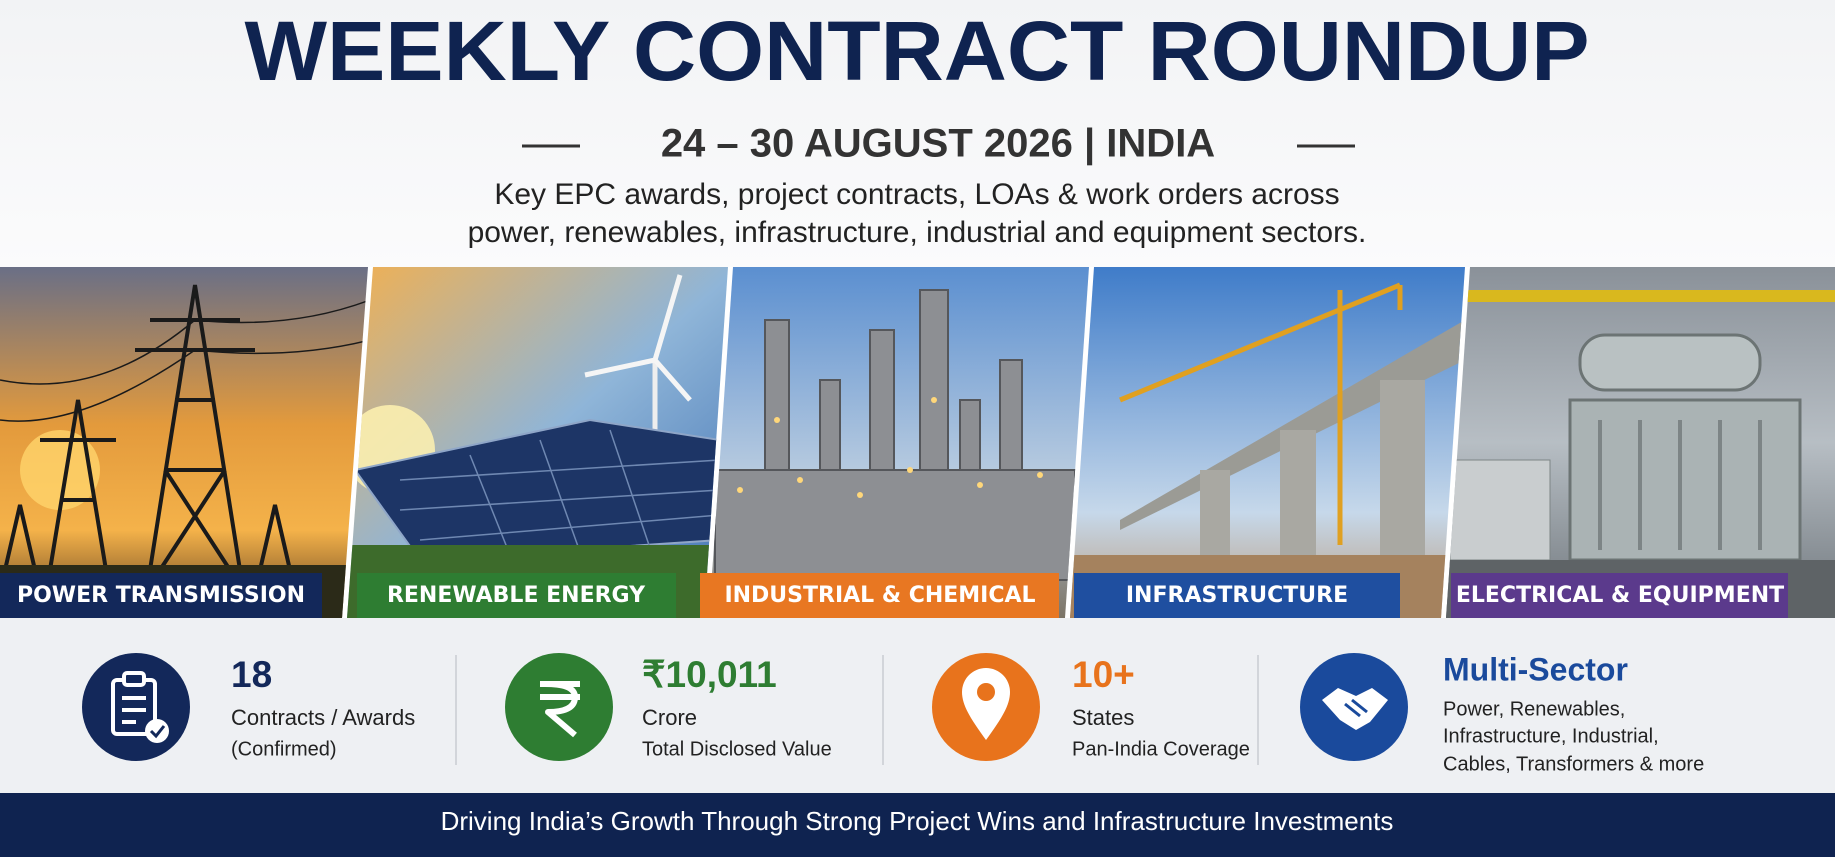 The height and width of the screenshot is (857, 1835). Describe the element at coordinates (1640, 442) in the screenshot. I see `photo-equipment` at that location.